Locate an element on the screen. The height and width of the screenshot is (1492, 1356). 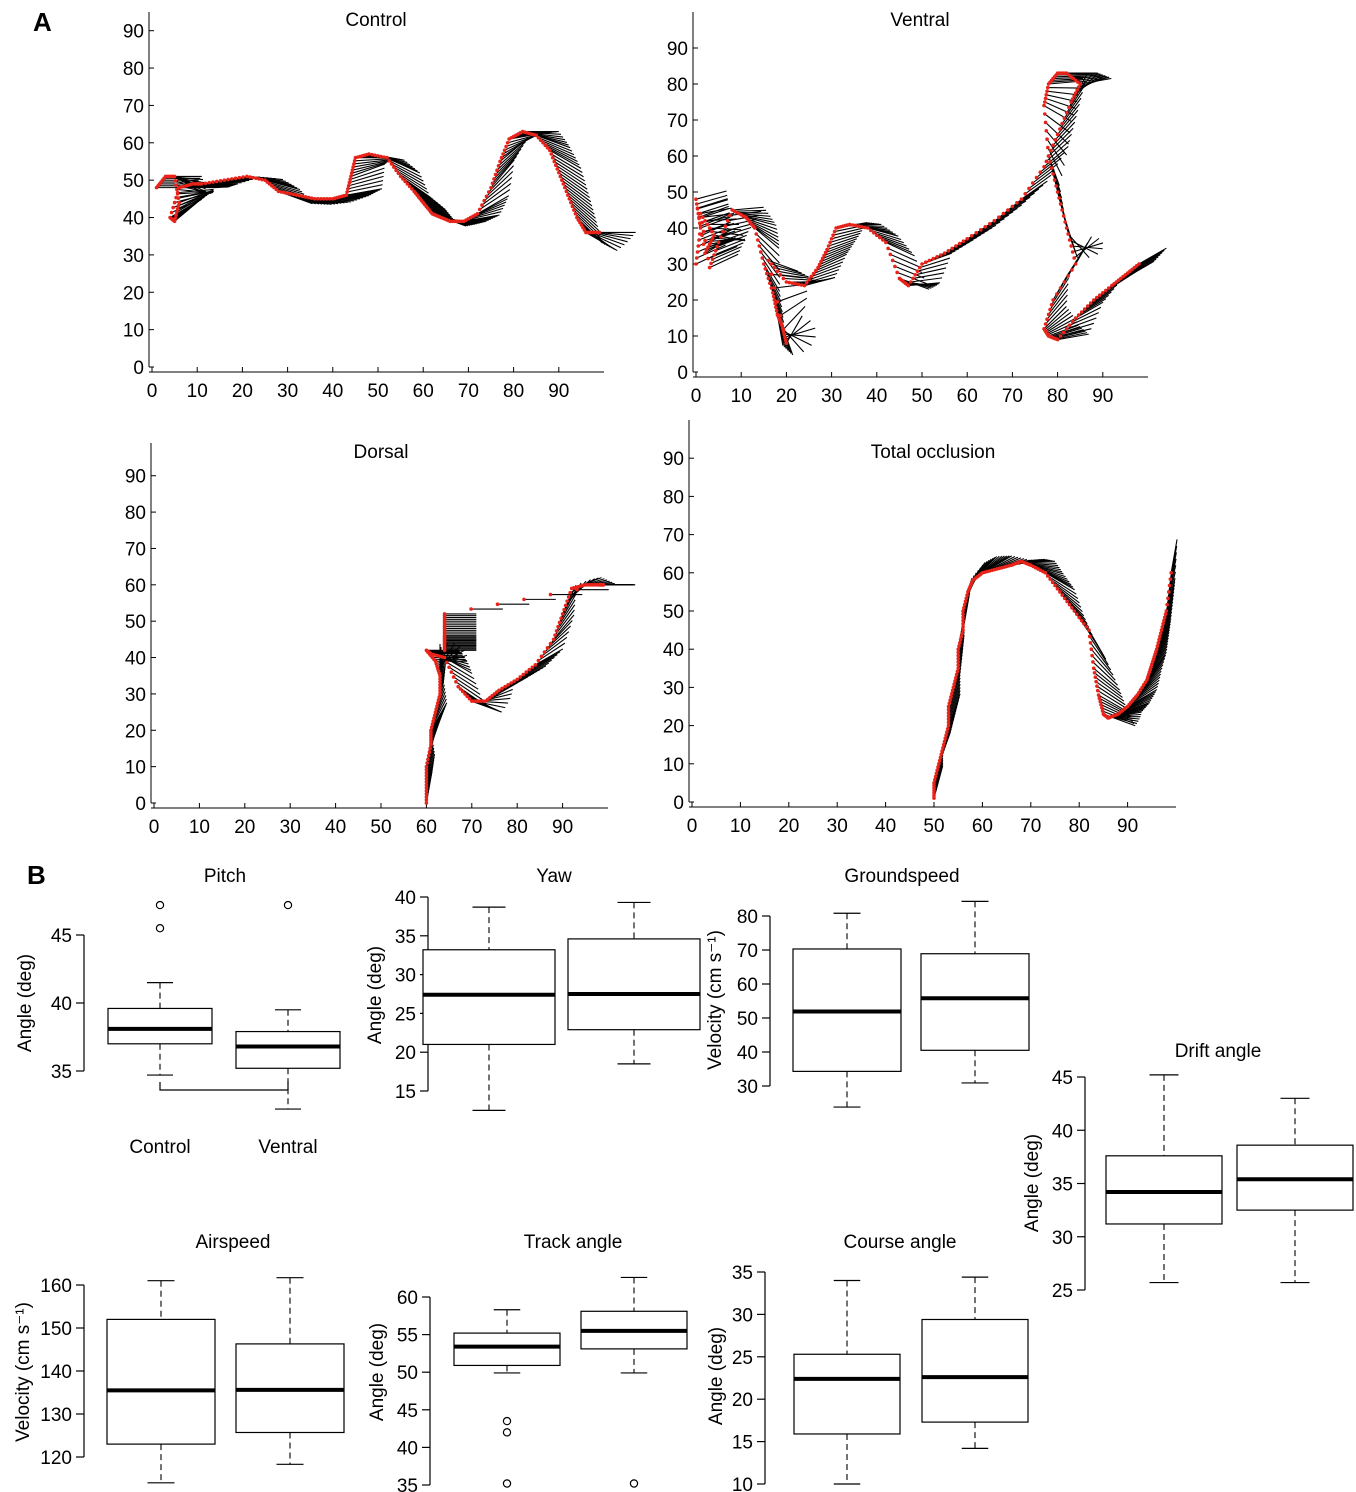
box-series-ventral is located at coordinates (975, 992).